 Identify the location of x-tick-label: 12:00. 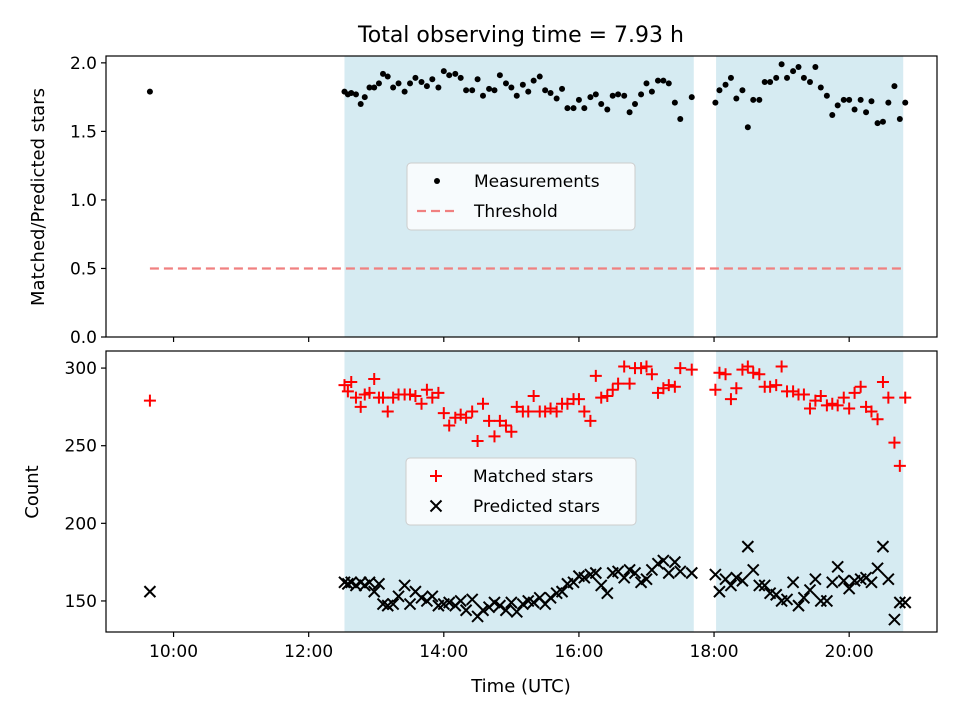
(308, 652).